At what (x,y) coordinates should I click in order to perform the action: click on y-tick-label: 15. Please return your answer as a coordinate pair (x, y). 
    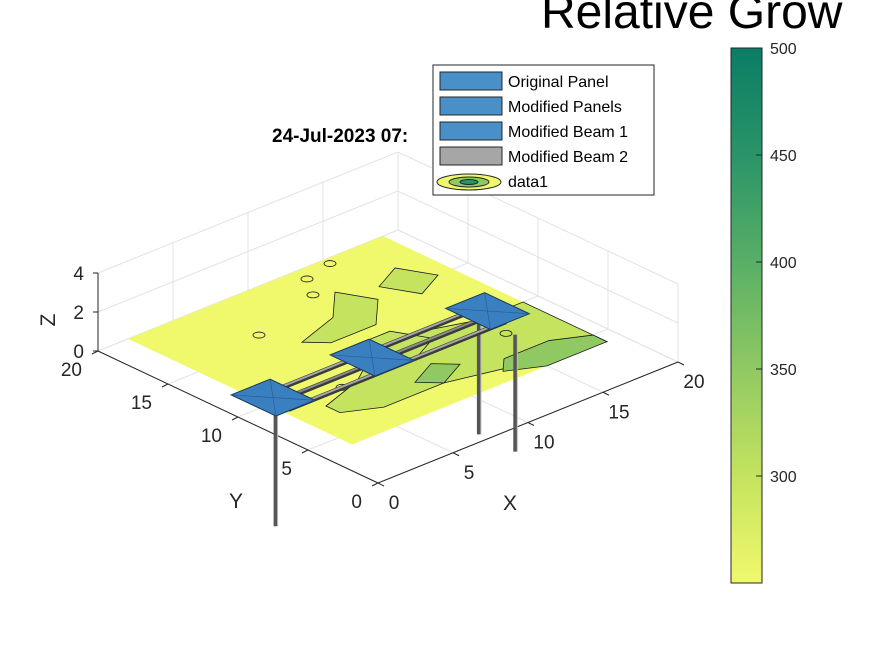
    Looking at the image, I should click on (141, 403).